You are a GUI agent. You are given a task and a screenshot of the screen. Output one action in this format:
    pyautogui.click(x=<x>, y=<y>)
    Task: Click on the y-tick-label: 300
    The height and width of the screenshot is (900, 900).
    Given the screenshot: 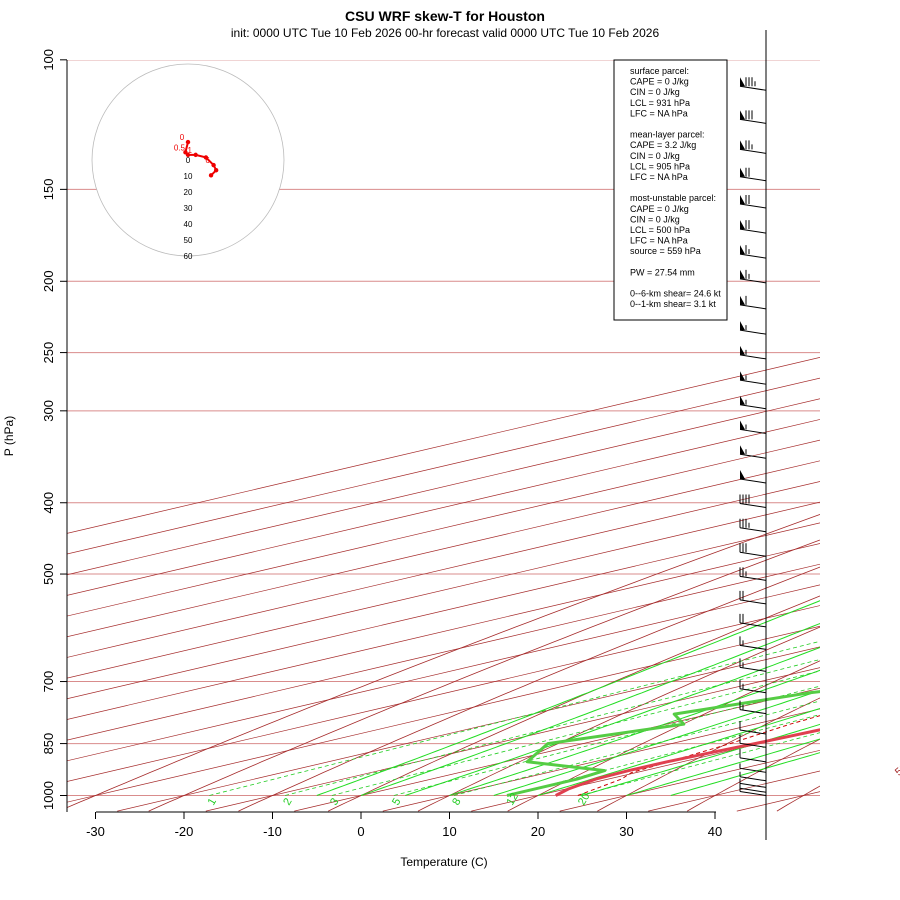 What is the action you would take?
    pyautogui.click(x=48, y=411)
    